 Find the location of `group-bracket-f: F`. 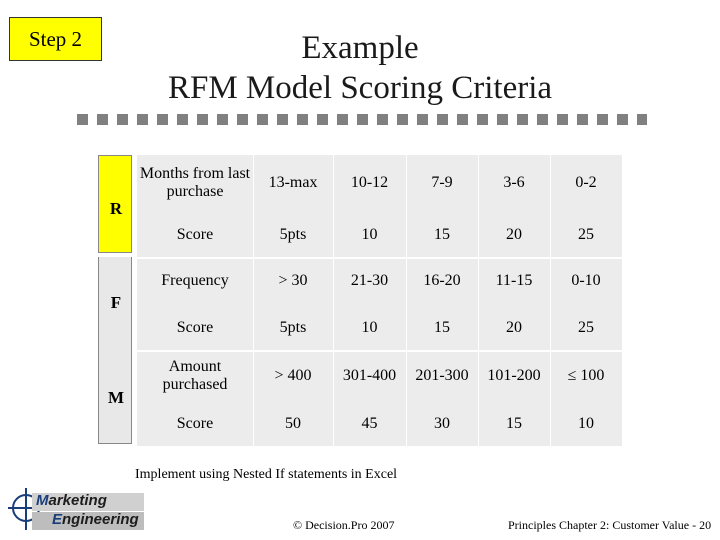

group-bracket-f: F is located at coordinates (115, 303).